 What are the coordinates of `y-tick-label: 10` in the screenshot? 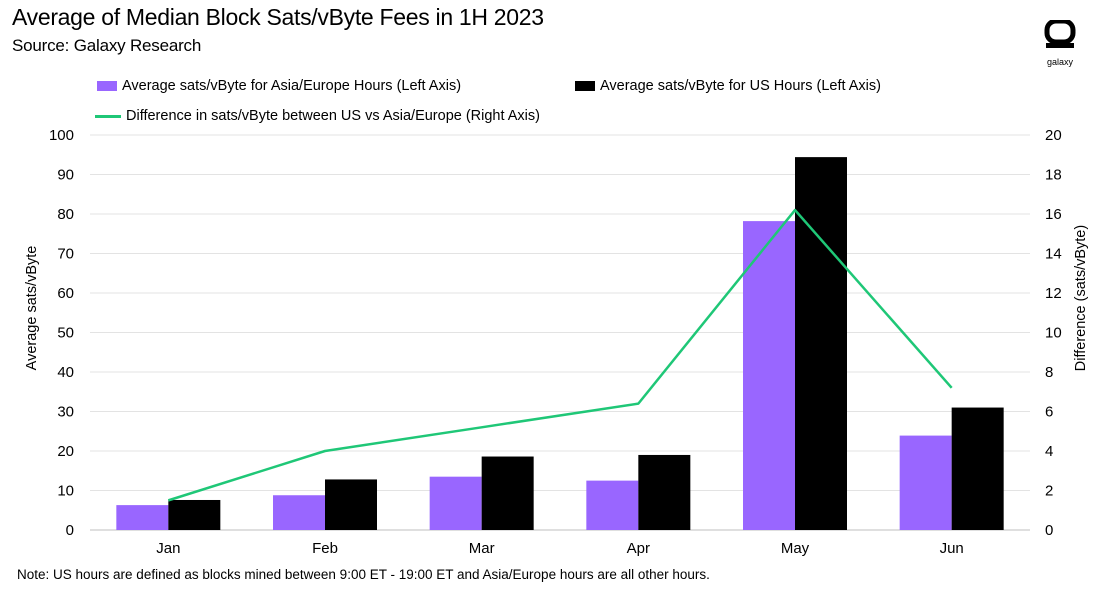 It's located at (65, 491).